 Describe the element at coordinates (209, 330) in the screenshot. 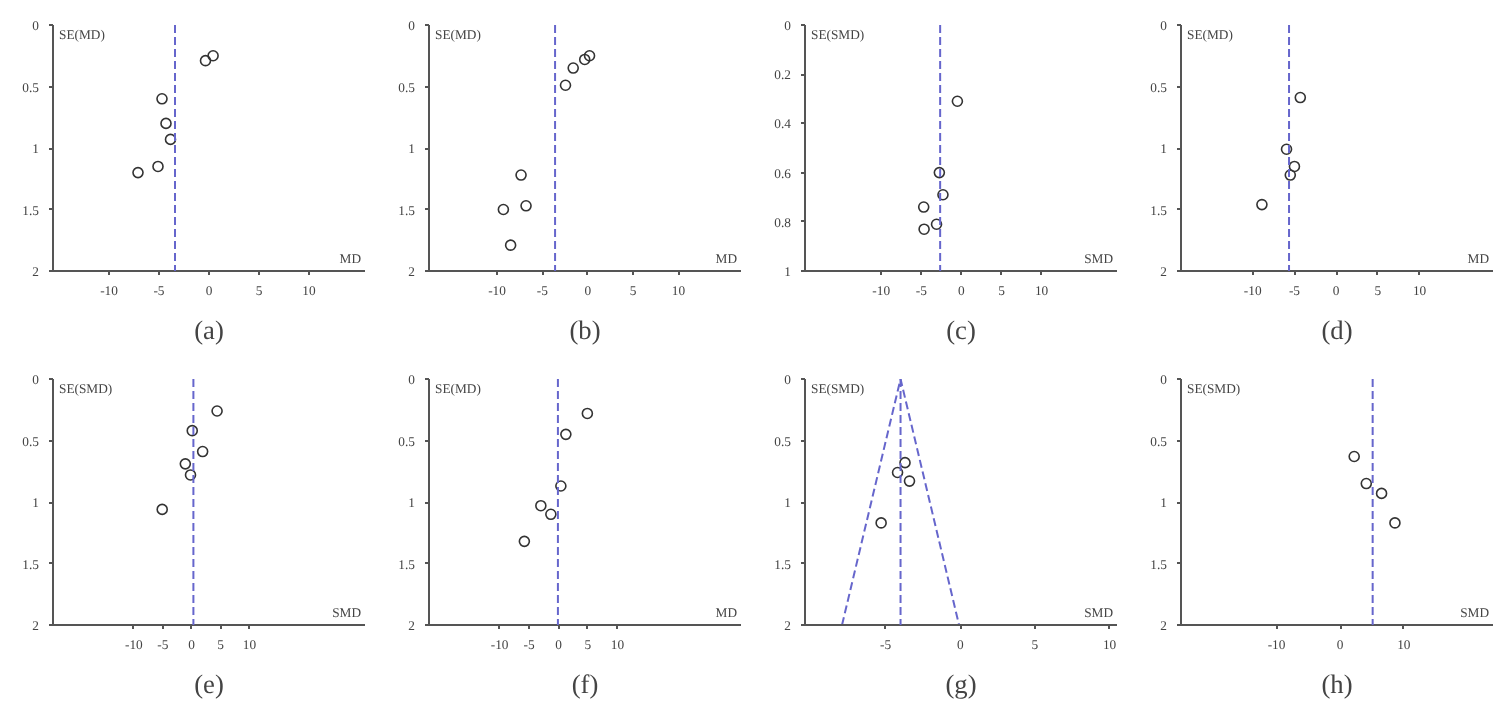

I see `text: (a)` at that location.